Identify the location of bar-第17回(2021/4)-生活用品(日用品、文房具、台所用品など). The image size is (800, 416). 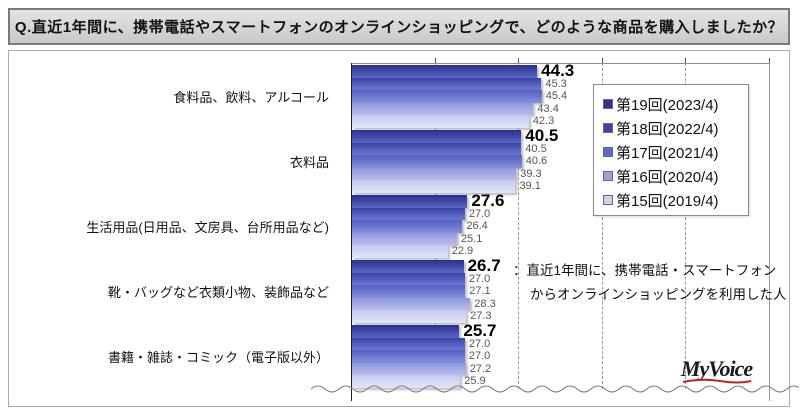
(407, 226).